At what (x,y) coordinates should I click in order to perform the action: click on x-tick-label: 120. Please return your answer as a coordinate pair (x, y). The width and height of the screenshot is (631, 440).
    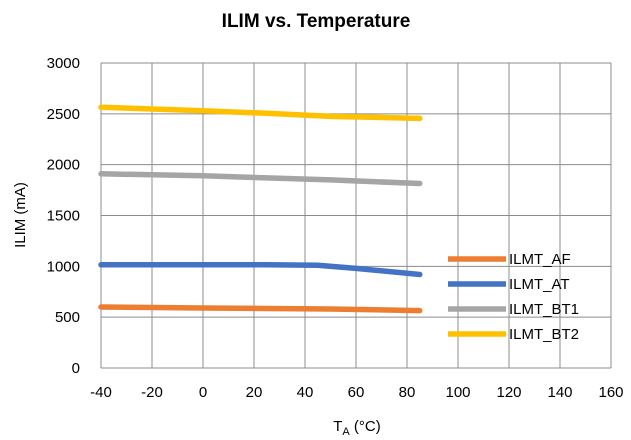
    Looking at the image, I should click on (508, 392).